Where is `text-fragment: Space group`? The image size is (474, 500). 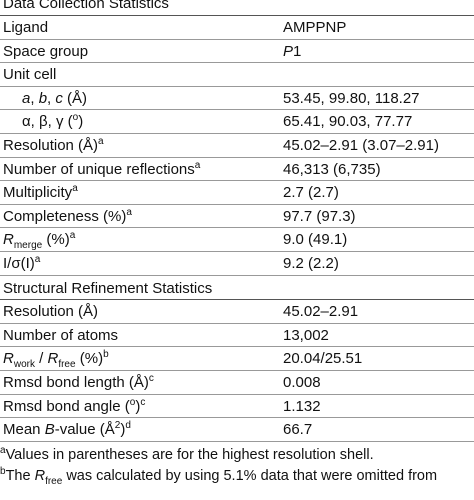 text-fragment: Space group is located at coordinates (46, 51).